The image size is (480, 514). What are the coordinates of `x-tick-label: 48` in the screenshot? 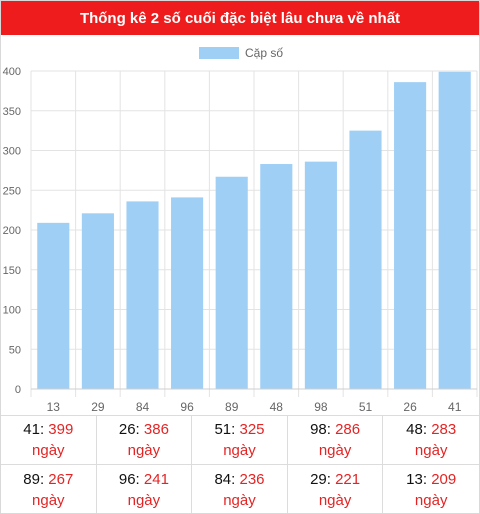 It's located at (277, 407).